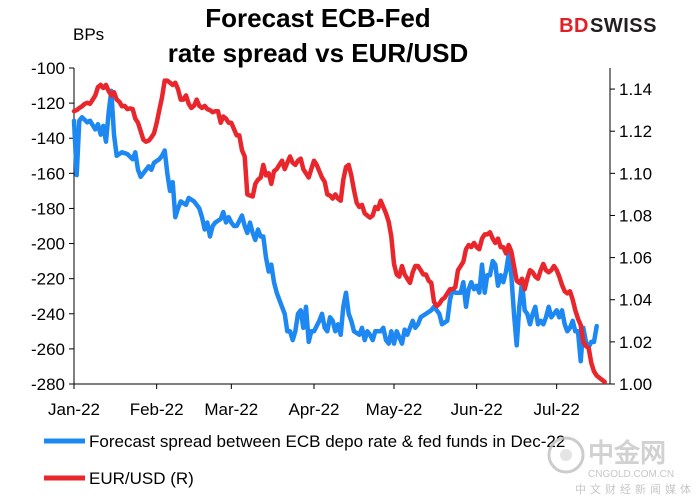 This screenshot has width=700, height=500. I want to click on y-axis-left-label: BPs, so click(88, 34).